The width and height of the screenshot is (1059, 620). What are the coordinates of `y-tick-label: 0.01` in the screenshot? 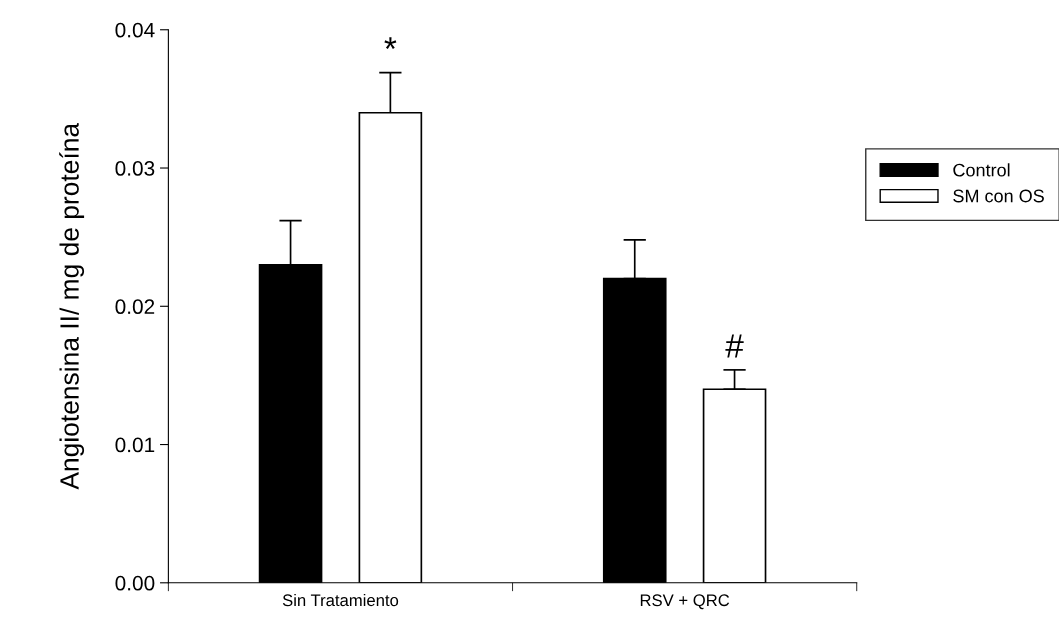 It's located at (135, 445).